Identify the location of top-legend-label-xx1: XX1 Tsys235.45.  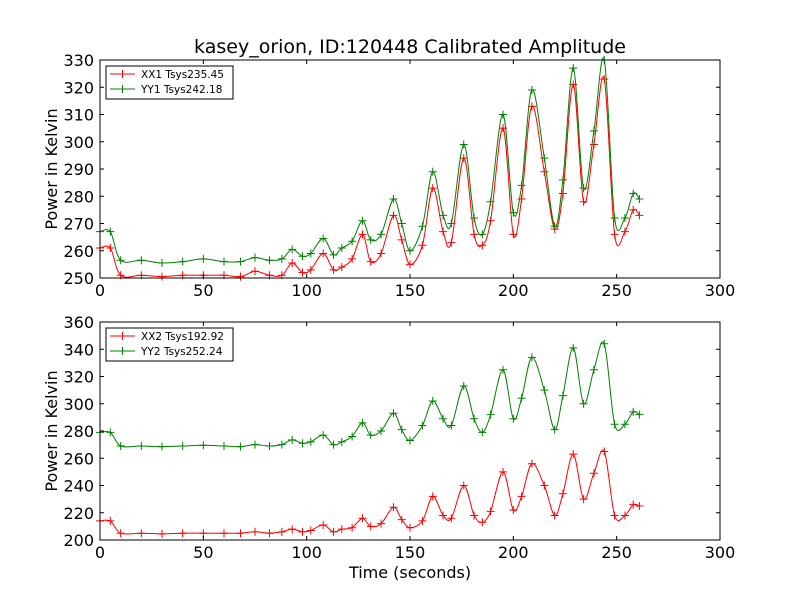
(182, 75).